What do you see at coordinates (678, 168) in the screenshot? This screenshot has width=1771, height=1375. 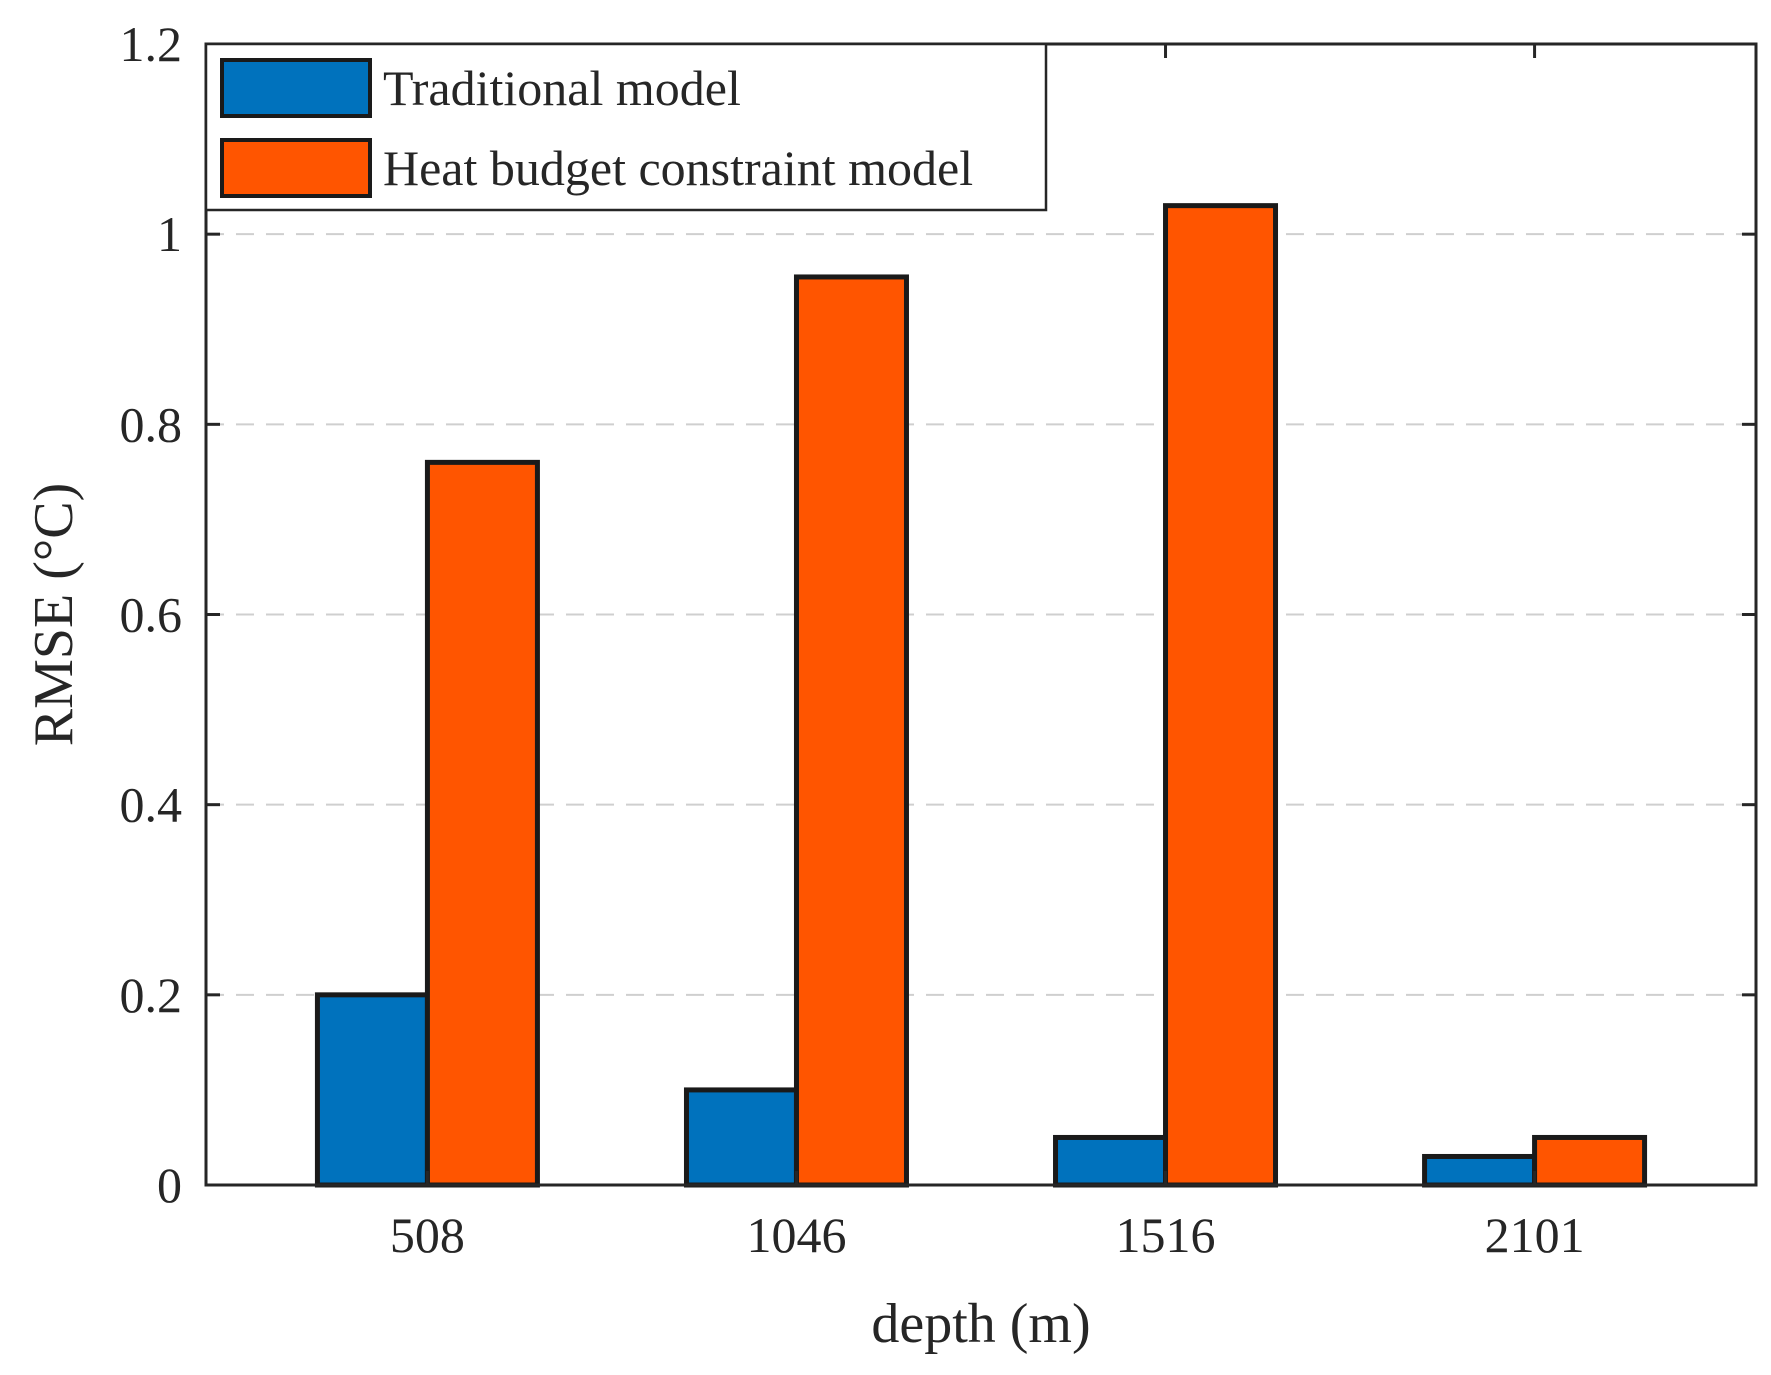 I see `legend-label-heat-budget-constraint-model: Heat budget constraint model` at bounding box center [678, 168].